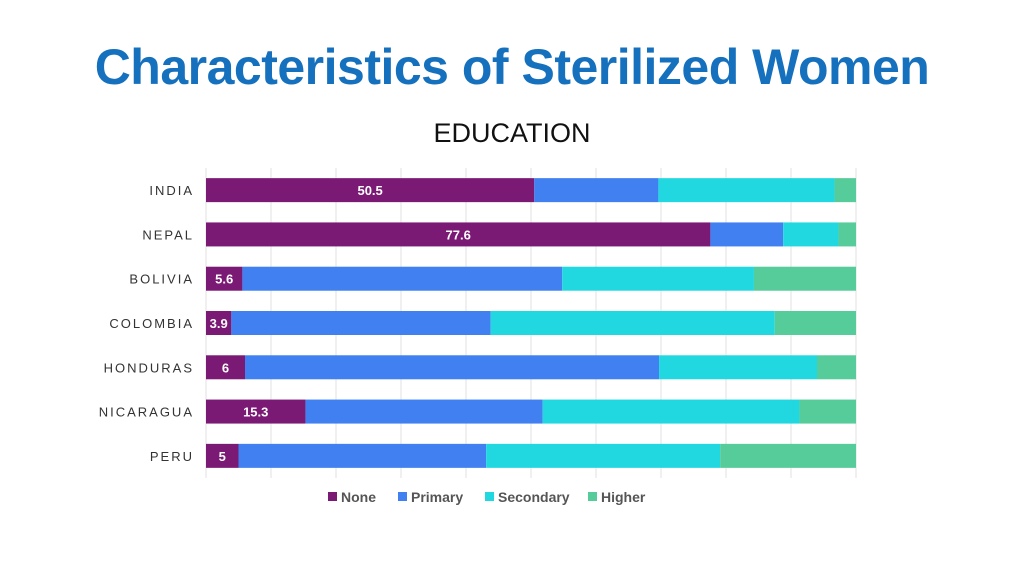 The image size is (1024, 576). I want to click on data-label: 3.9, so click(219, 323).